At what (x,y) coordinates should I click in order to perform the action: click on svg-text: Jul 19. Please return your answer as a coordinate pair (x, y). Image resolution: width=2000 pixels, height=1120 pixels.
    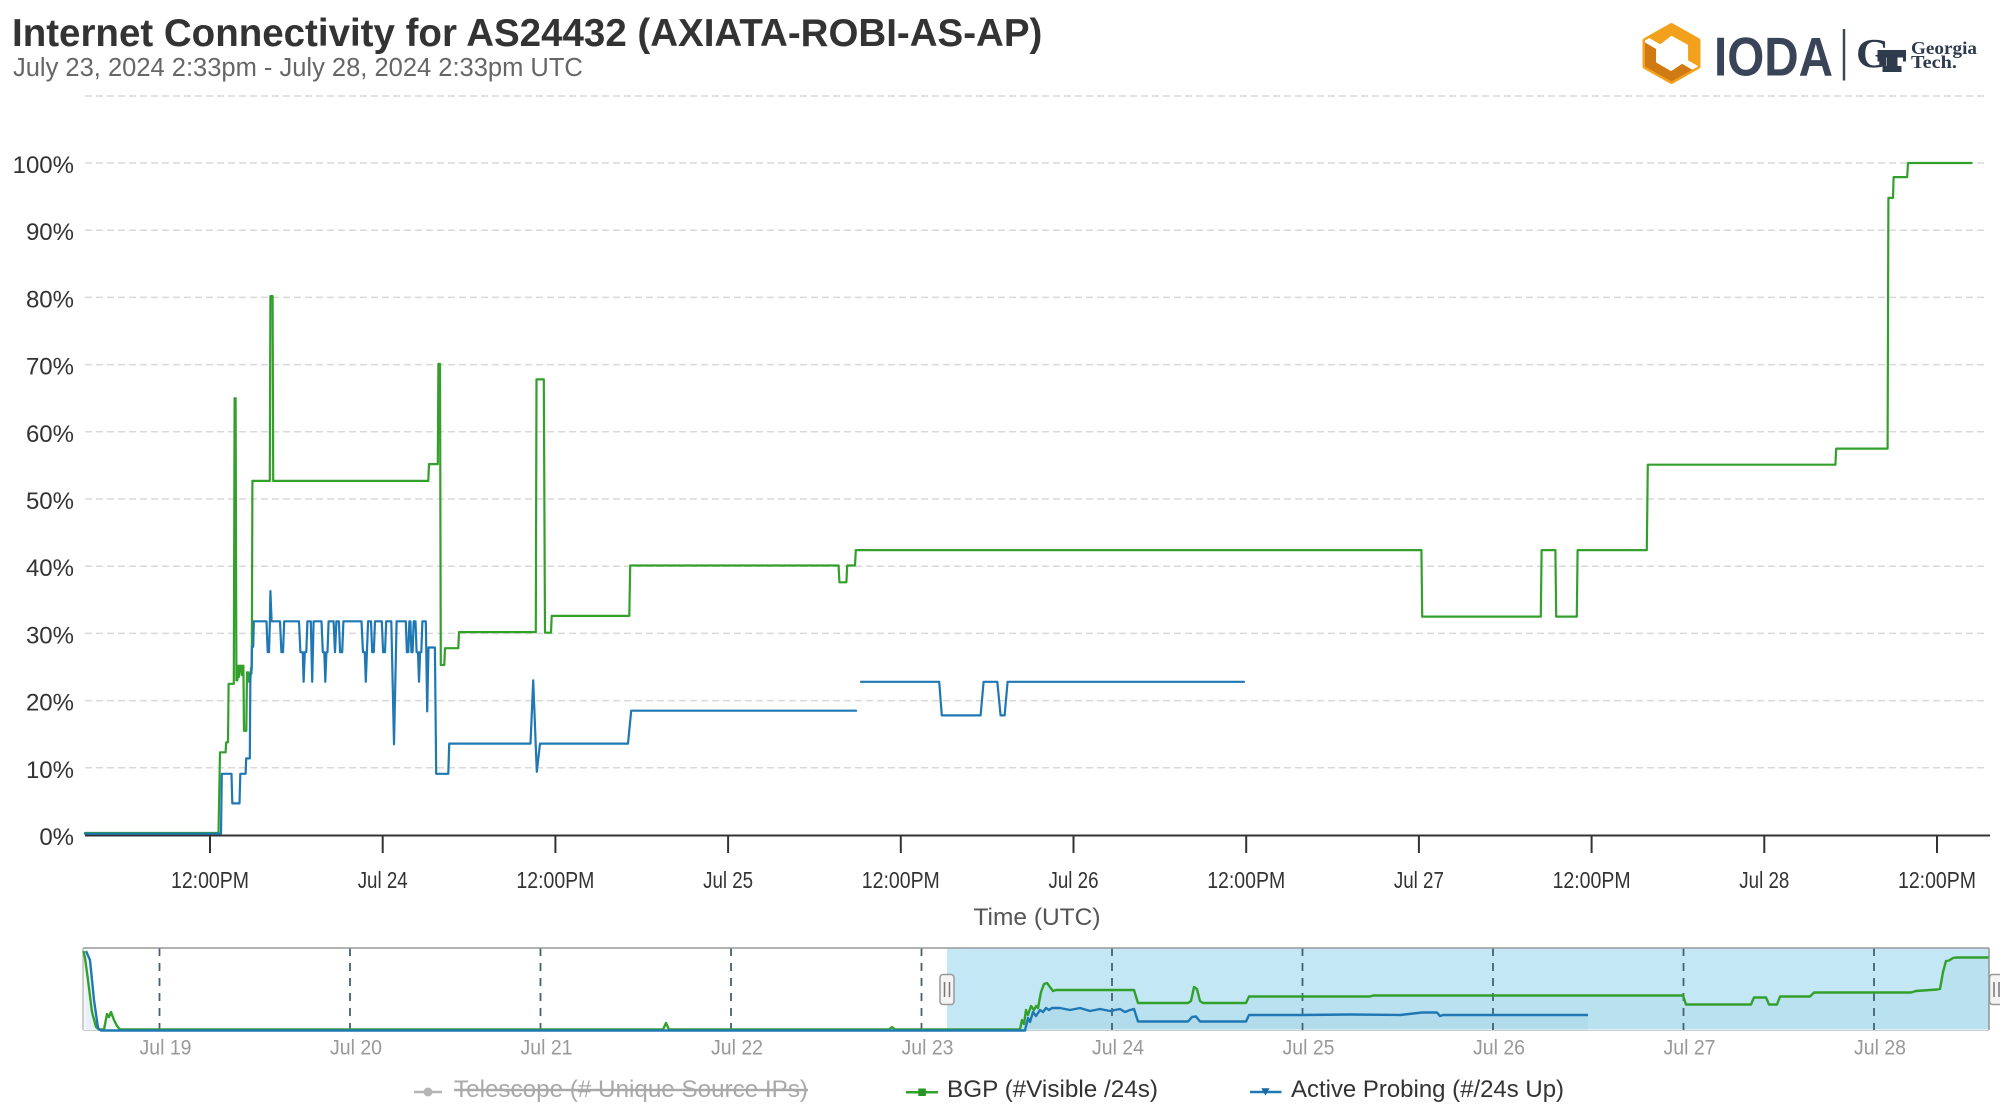
    Looking at the image, I should click on (166, 1048).